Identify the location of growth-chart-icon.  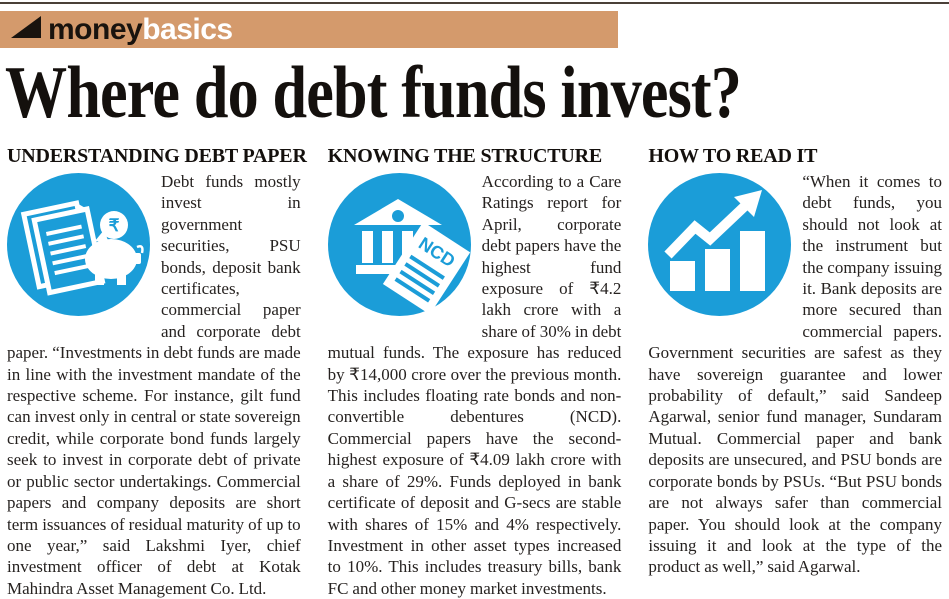
(720, 244).